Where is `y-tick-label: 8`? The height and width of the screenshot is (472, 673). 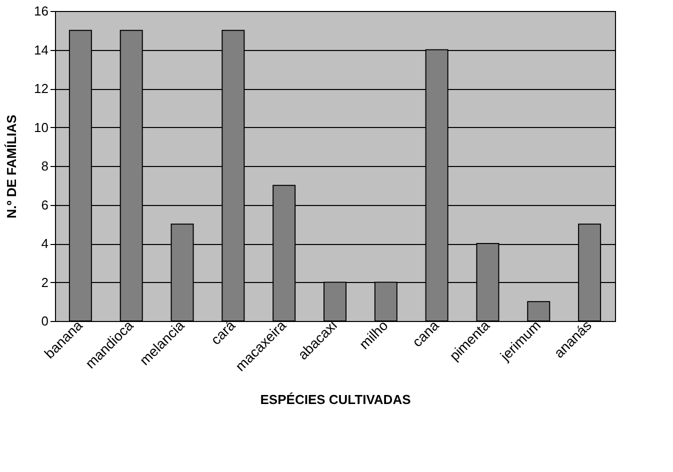 y-tick-label: 8 is located at coordinates (44, 166).